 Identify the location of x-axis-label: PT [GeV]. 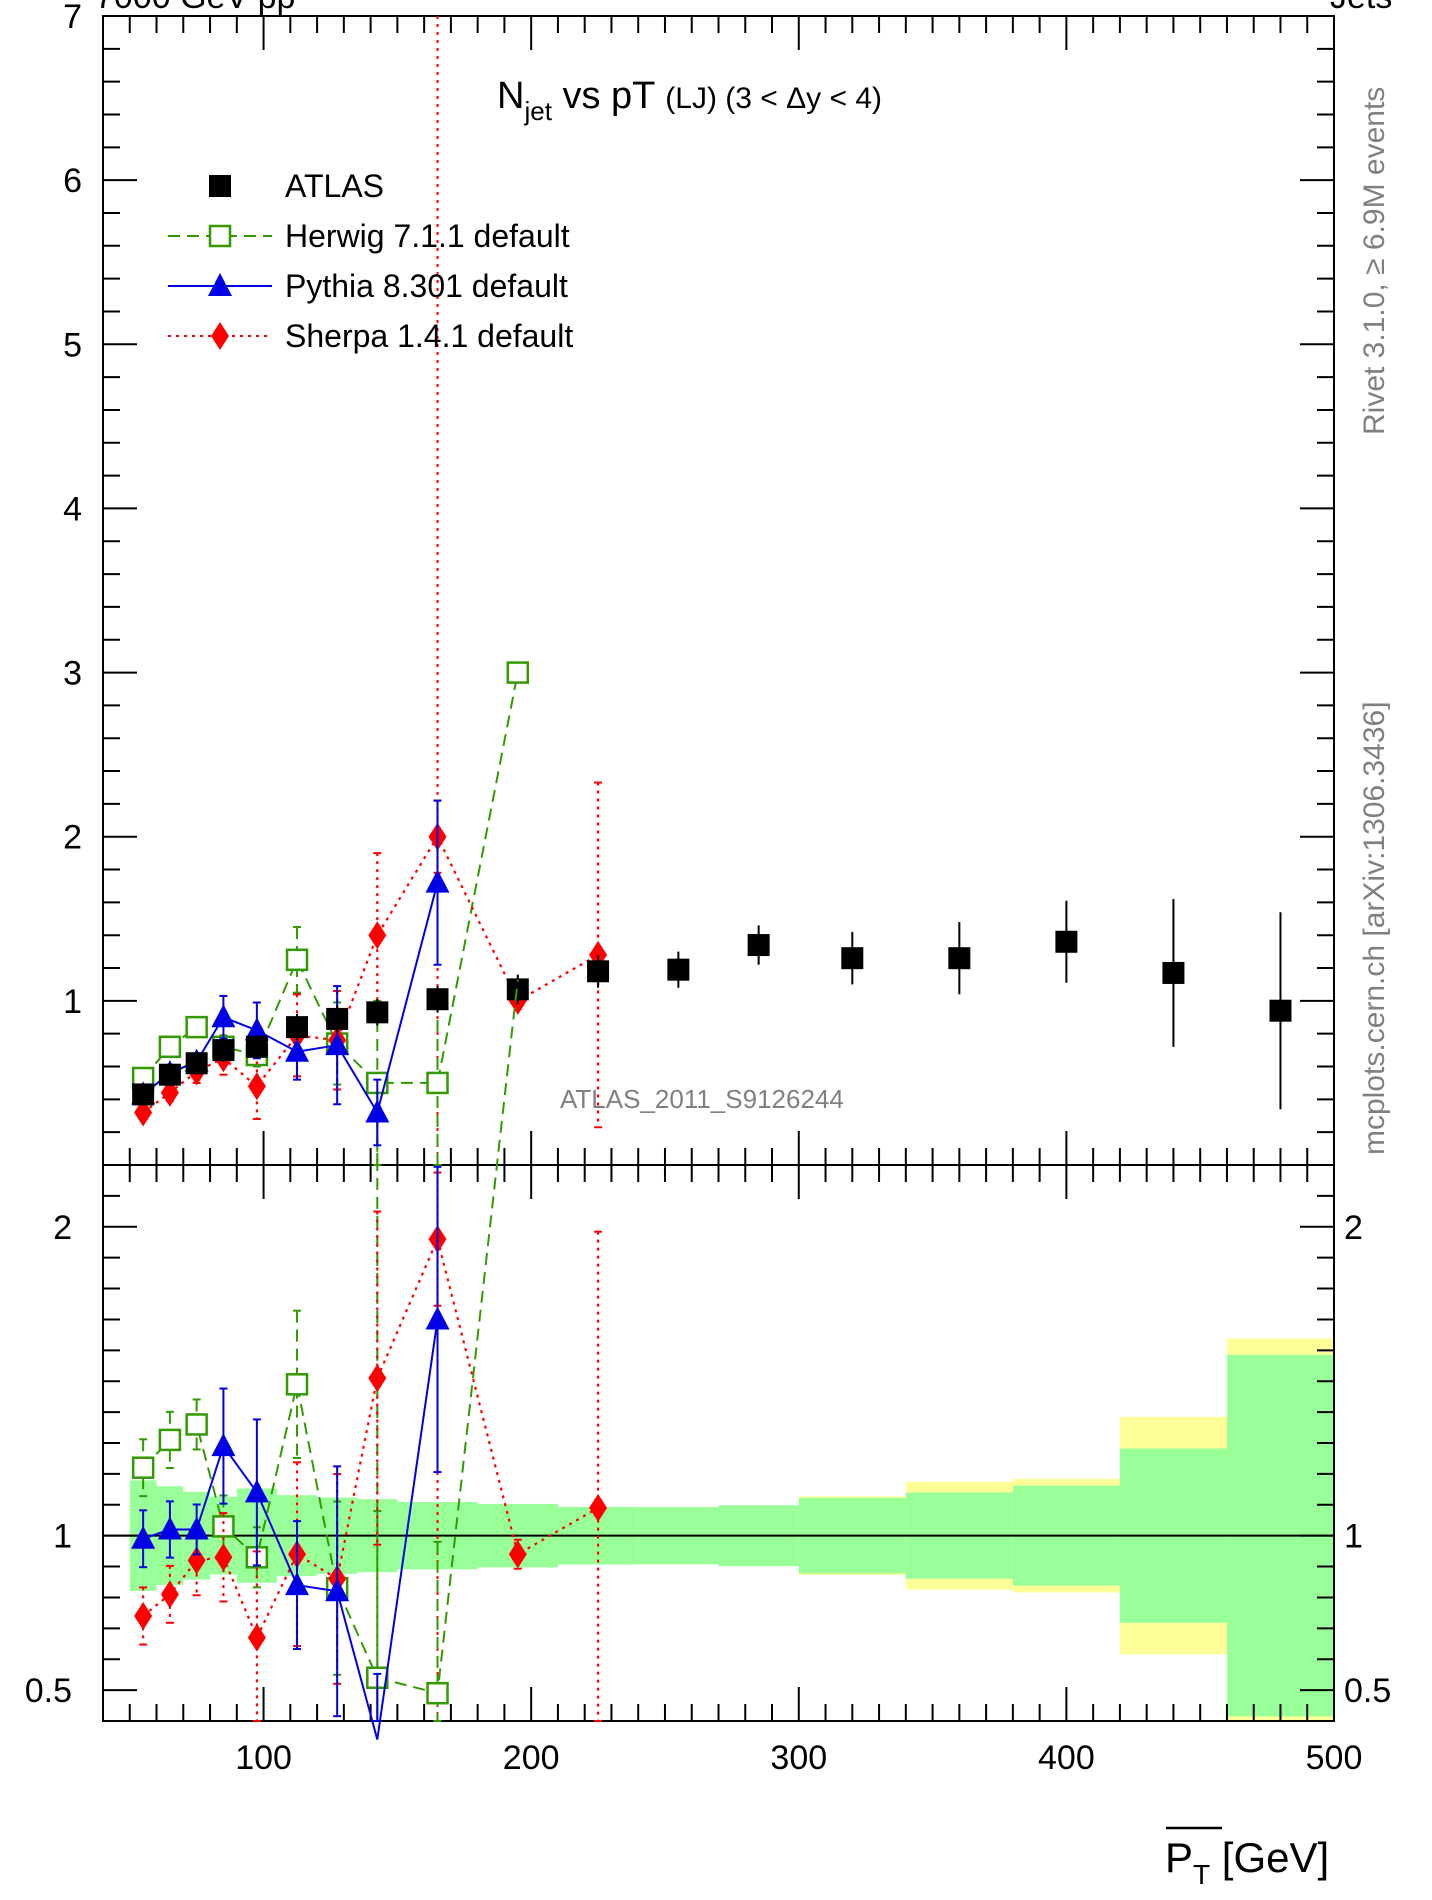
(1247, 1862).